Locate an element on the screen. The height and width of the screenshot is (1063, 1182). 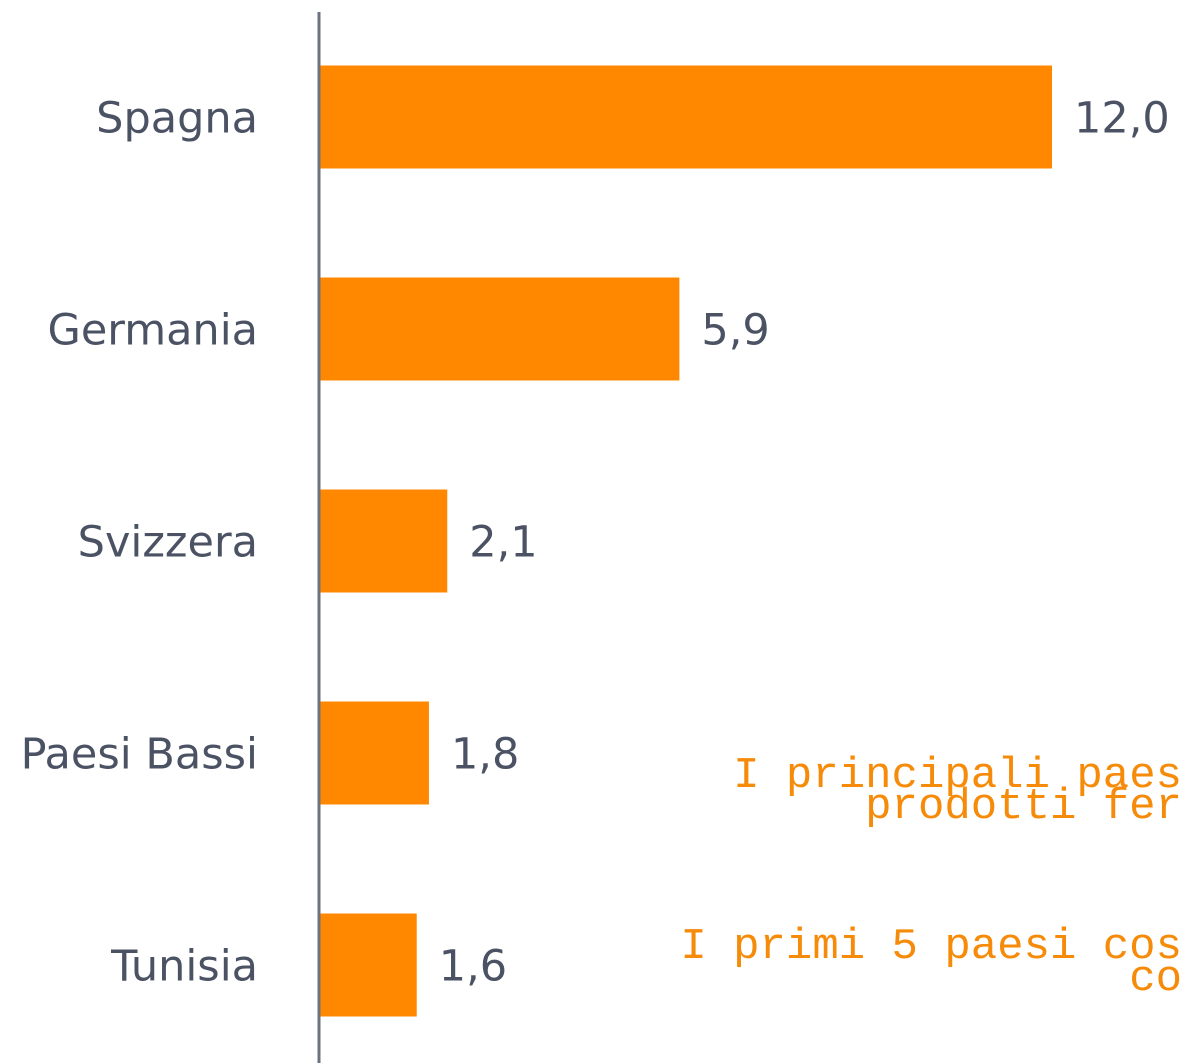
annotation: I principali paes is located at coordinates (957, 776).